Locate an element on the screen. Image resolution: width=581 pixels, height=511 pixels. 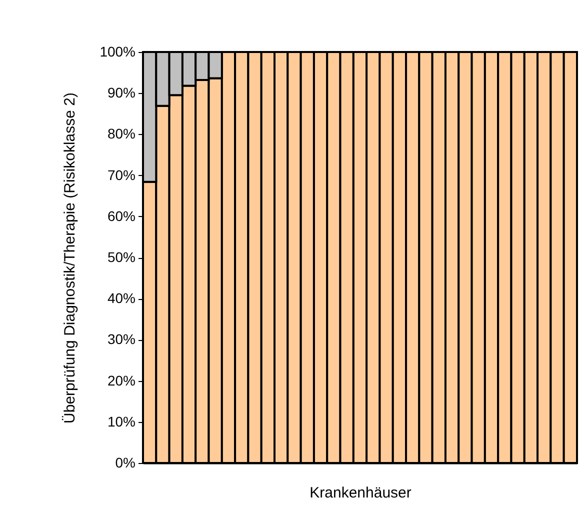
y-tick-label: 80% is located at coordinates (121, 134).